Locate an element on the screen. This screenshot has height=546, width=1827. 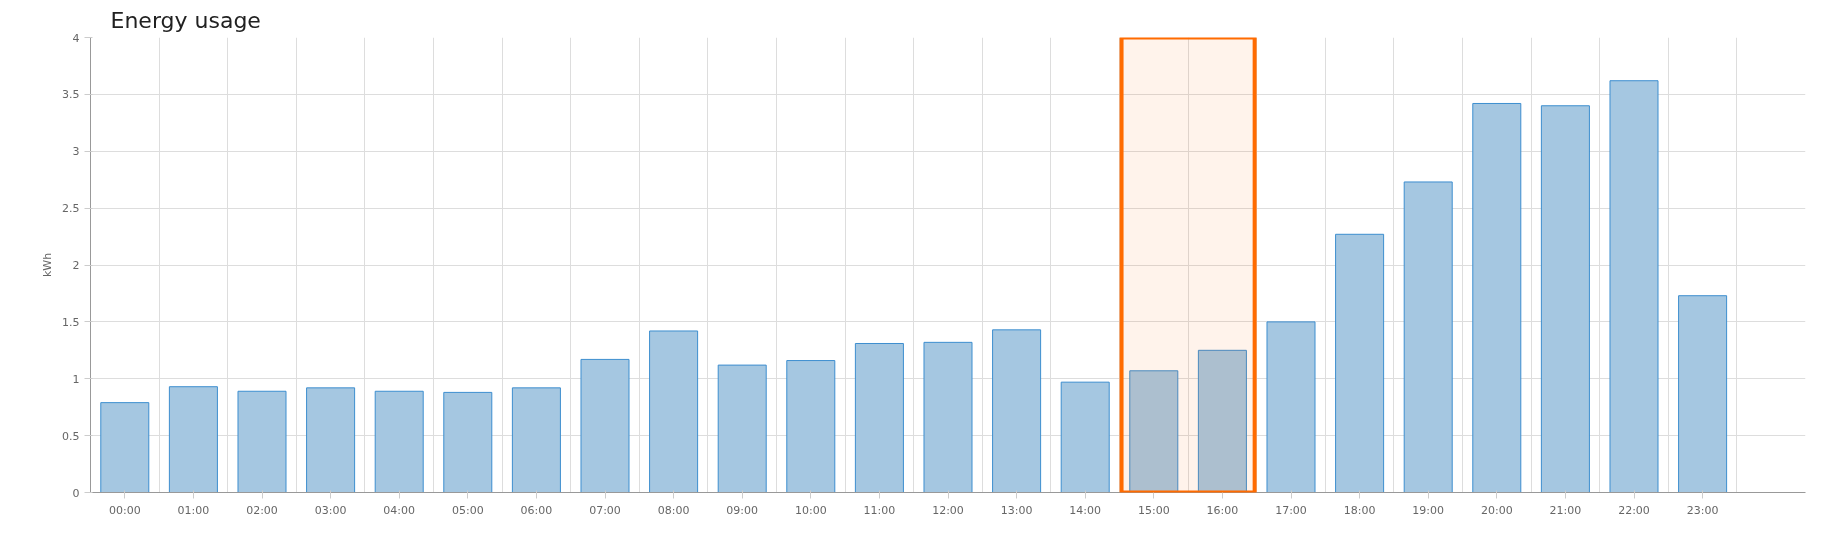
x-tick-label: 17:00 is located at coordinates (1291, 510).